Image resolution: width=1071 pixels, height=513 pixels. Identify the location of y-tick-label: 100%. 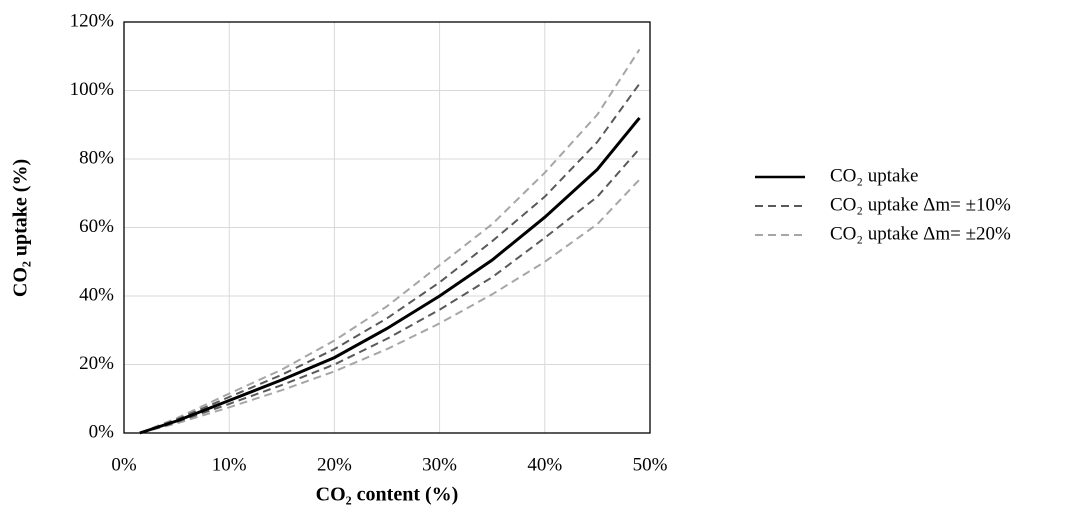
(92, 89).